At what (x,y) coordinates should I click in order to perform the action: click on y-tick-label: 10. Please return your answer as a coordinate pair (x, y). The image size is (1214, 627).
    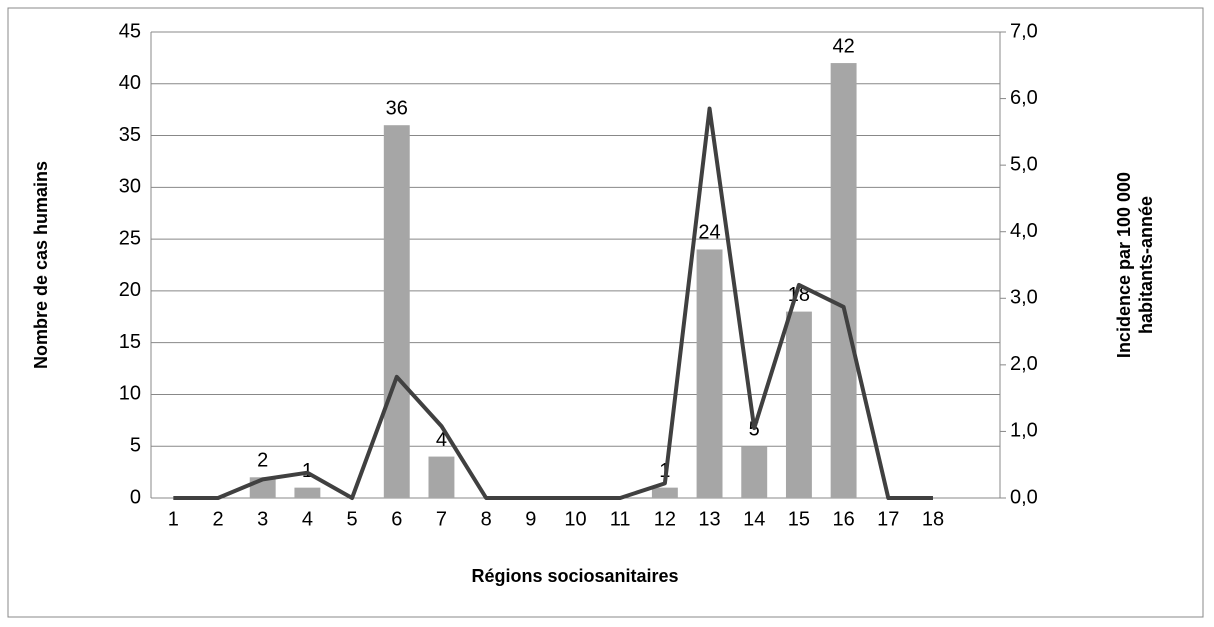
    Looking at the image, I should click on (130, 394).